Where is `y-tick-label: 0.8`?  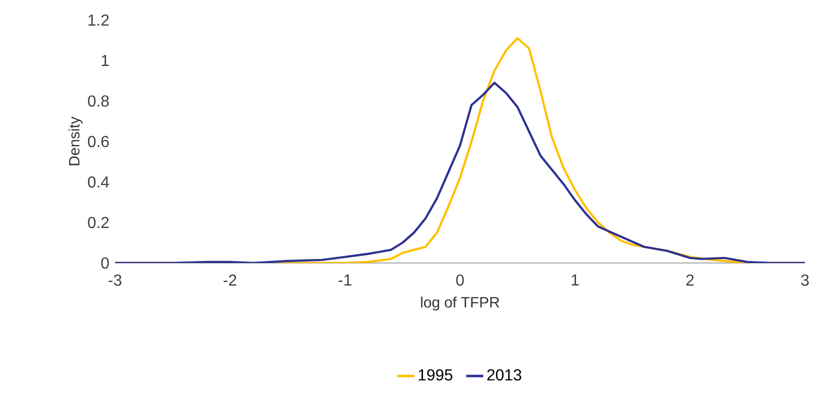 y-tick-label: 0.8 is located at coordinates (98, 101).